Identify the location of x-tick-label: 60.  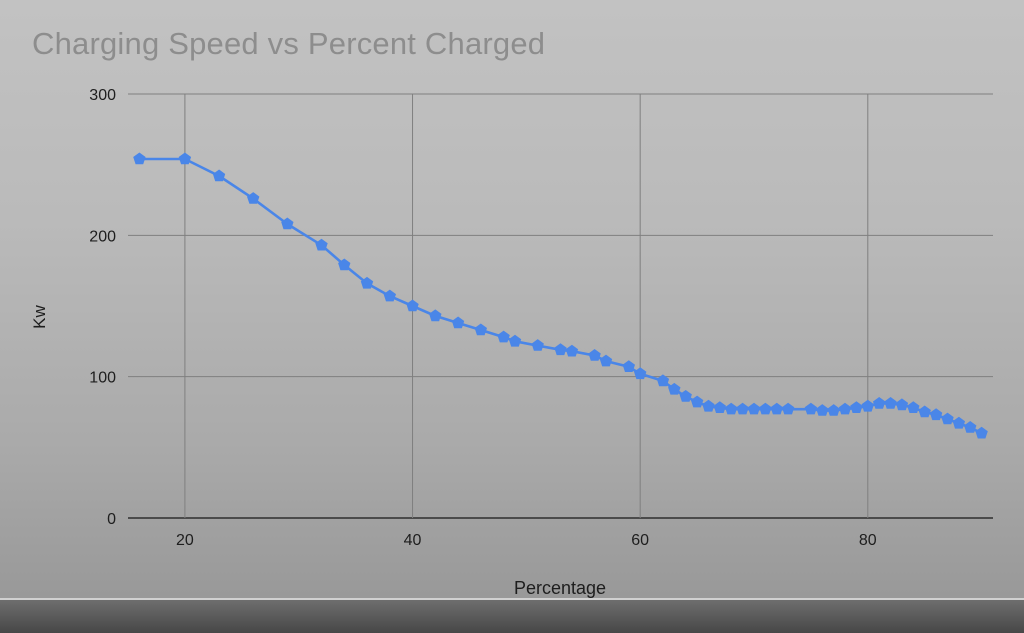
(640, 540).